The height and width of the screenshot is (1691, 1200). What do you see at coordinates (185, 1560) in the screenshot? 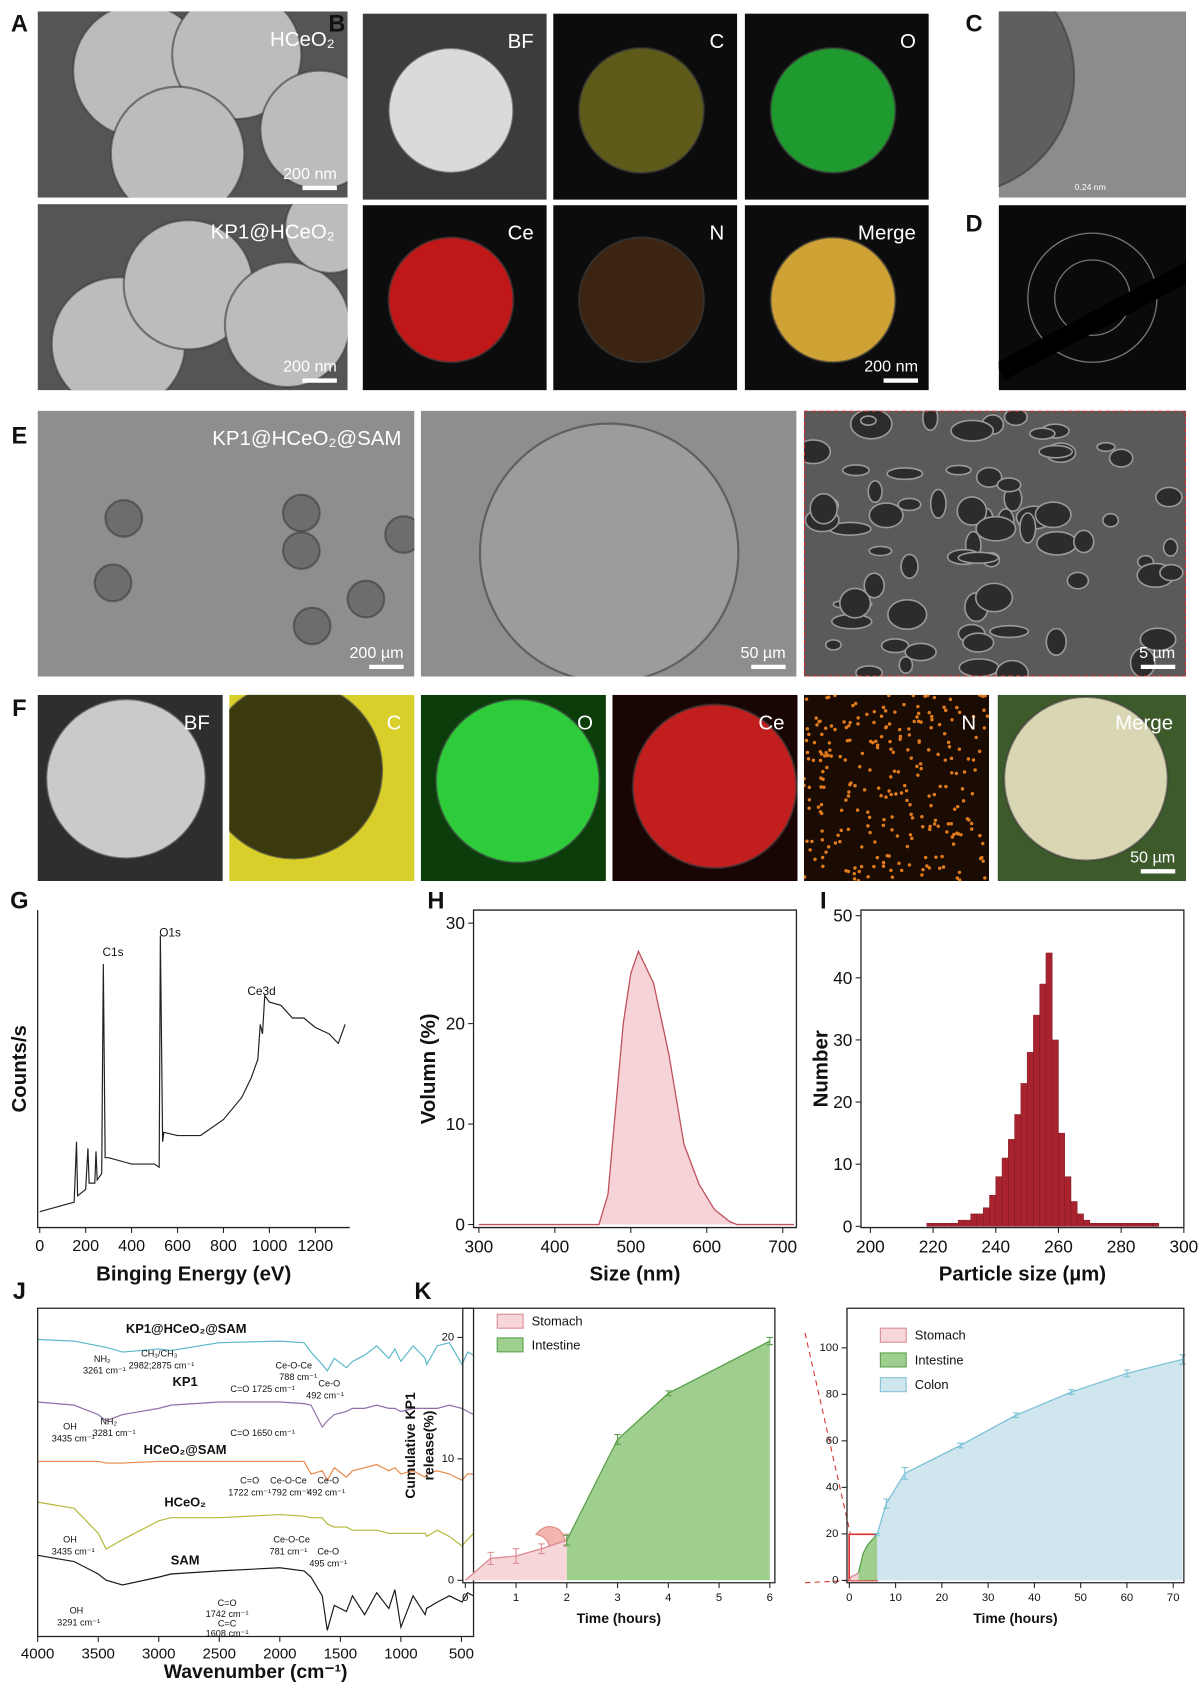
I see `series-label: SAM` at bounding box center [185, 1560].